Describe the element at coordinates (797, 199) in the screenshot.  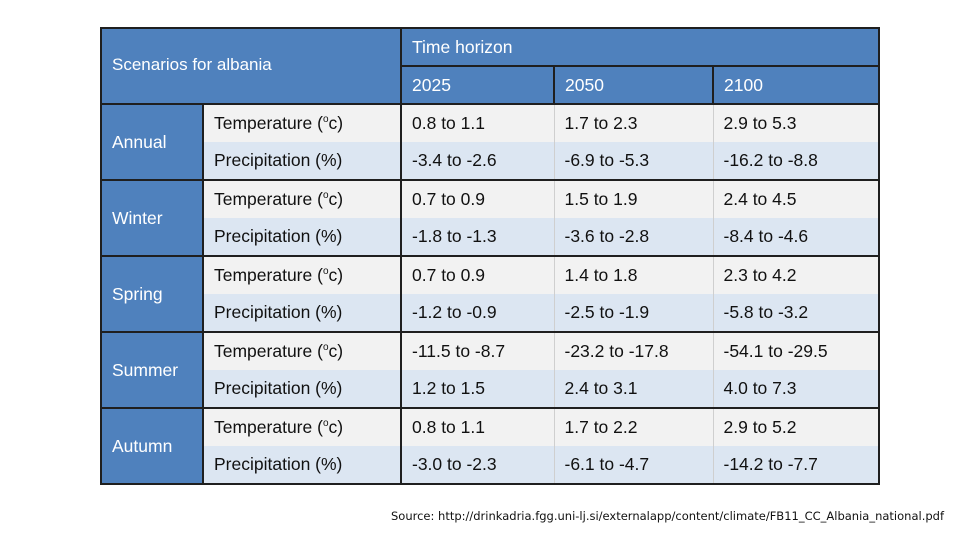
I see `temperature-value: 2.4 to 4.5` at that location.